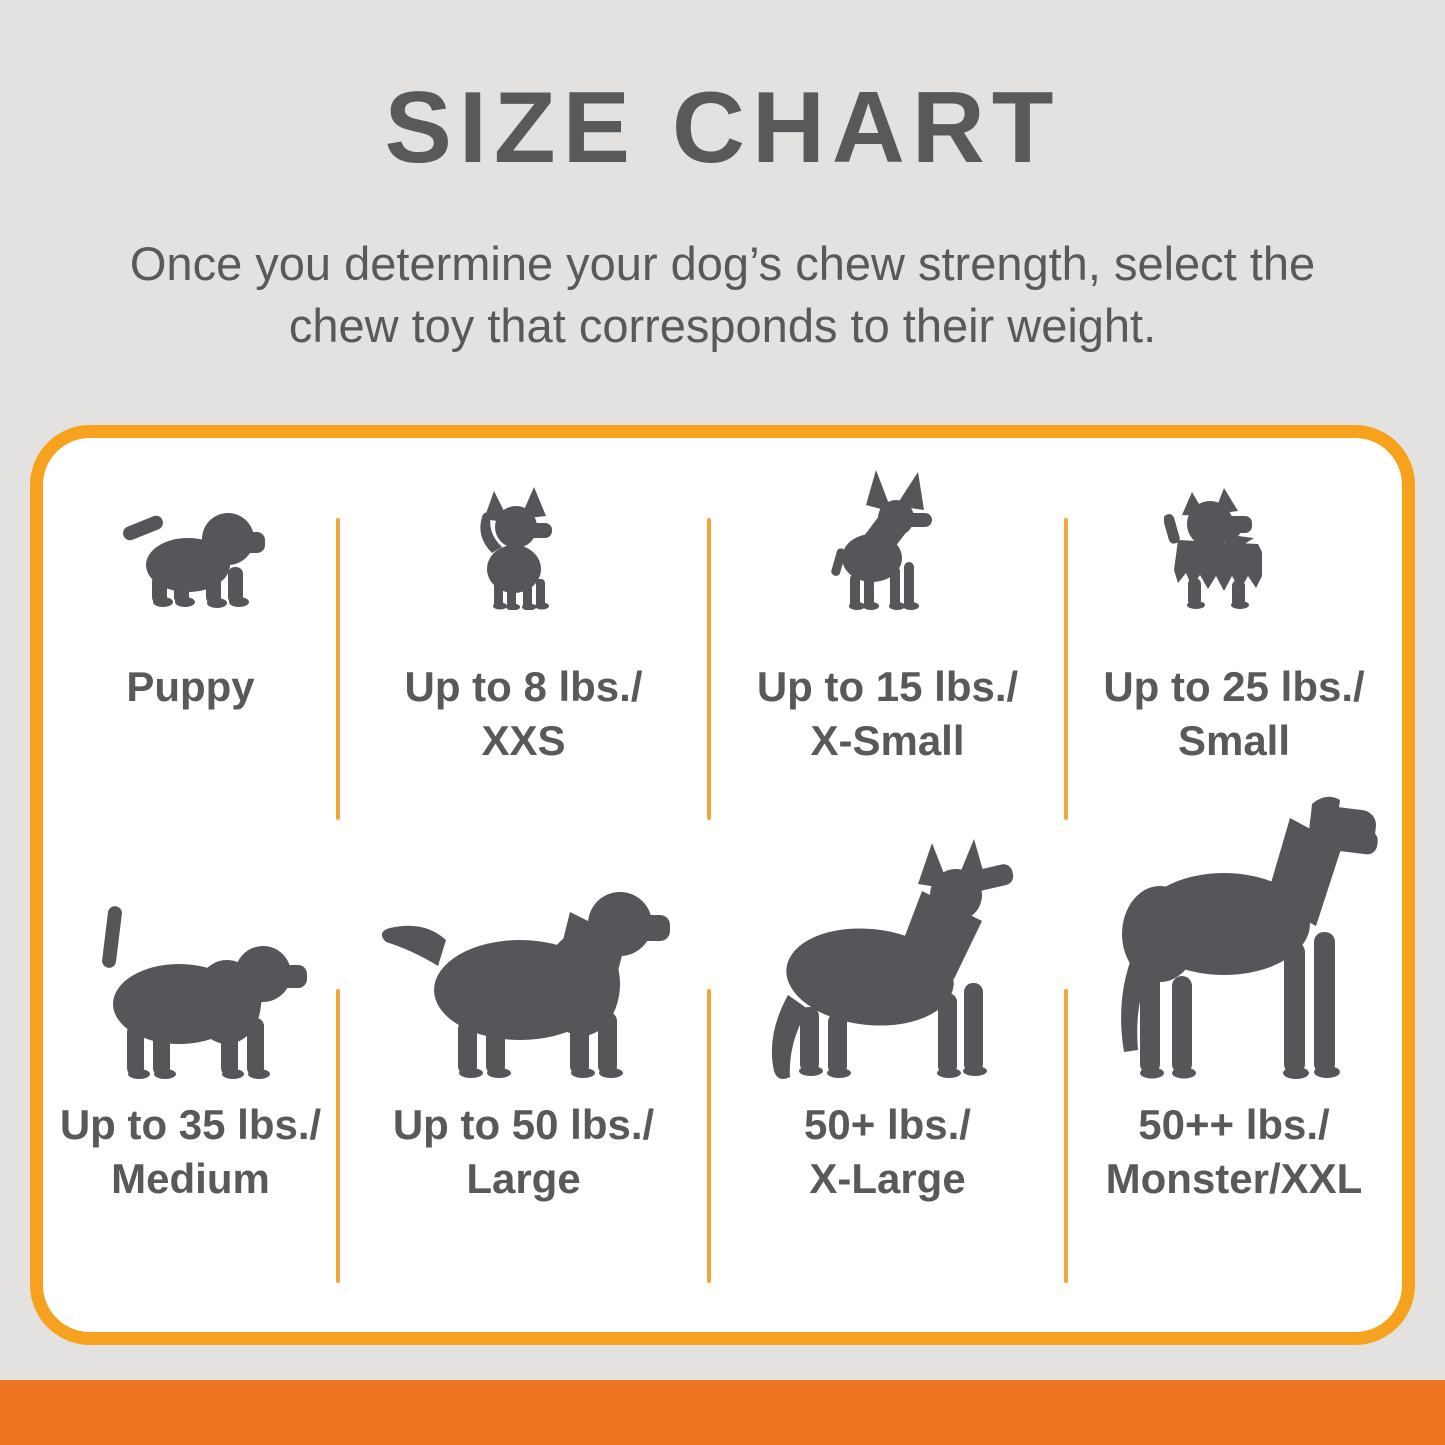 Image resolution: width=1445 pixels, height=1445 pixels. Describe the element at coordinates (190, 1124) in the screenshot. I see `size-label-line1: Up to 35 lbs./` at that location.